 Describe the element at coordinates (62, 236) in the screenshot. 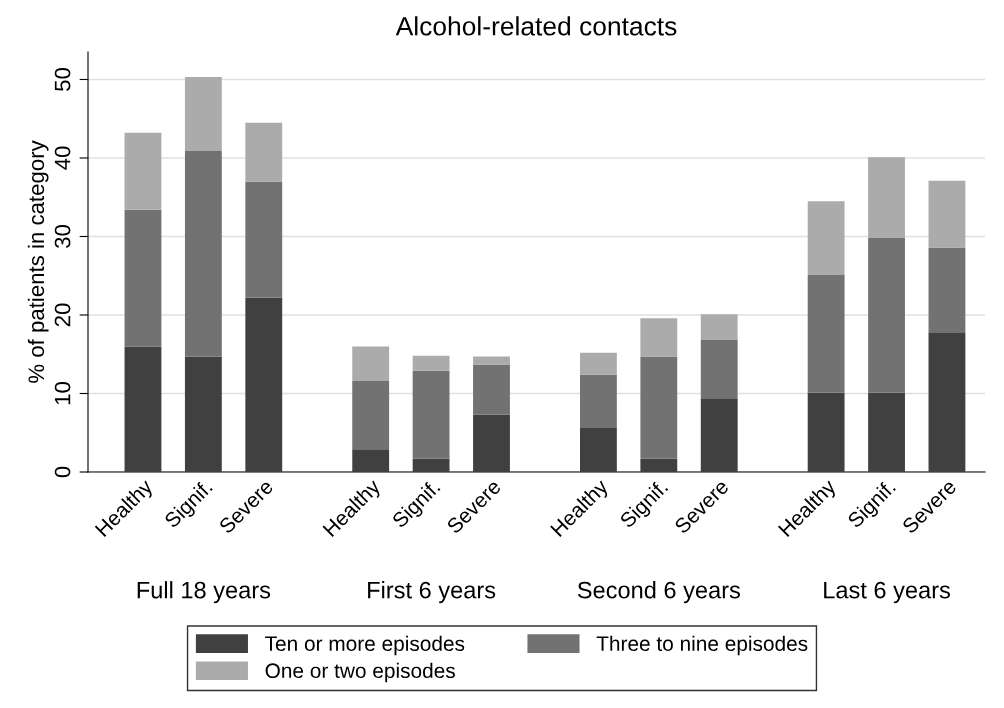

I see `y-tick-label: 30` at that location.